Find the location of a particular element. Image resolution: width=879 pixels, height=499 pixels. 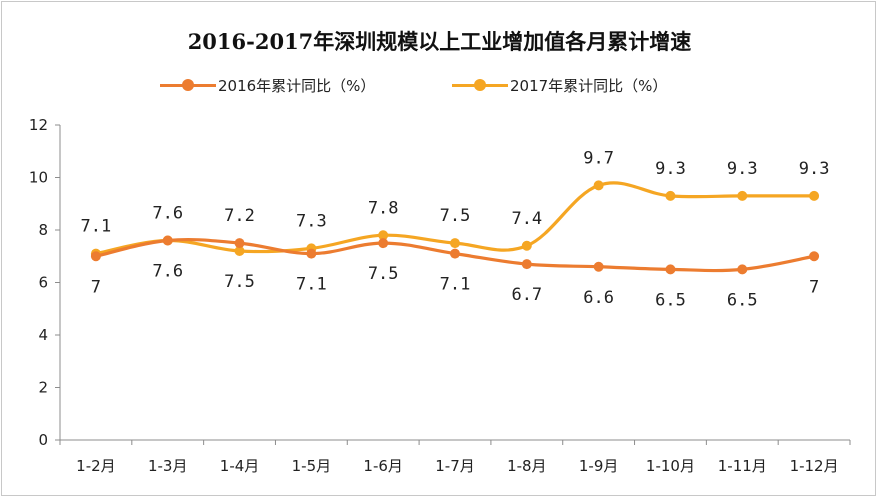

data-label-2017: 7.3 is located at coordinates (311, 221).